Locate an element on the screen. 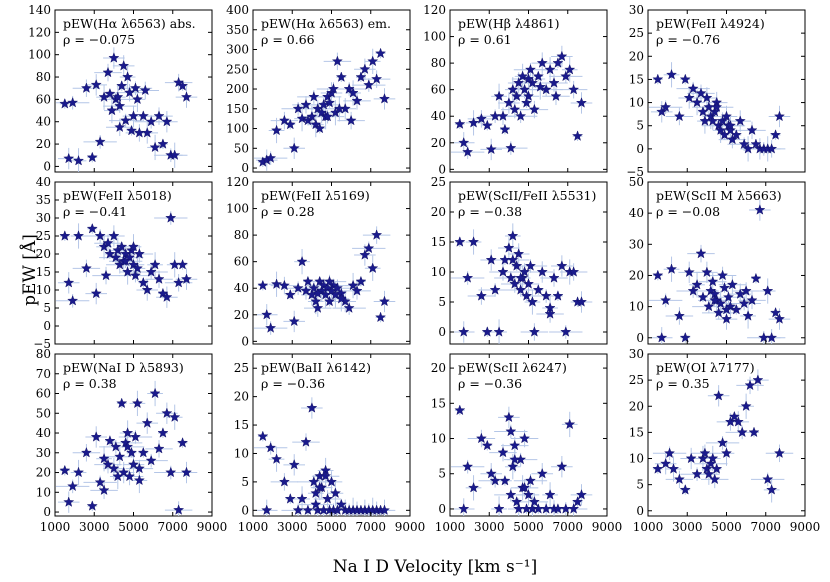 The height and width of the screenshot is (582, 830). y-tick-label: 35 is located at coordinates (43, 200).